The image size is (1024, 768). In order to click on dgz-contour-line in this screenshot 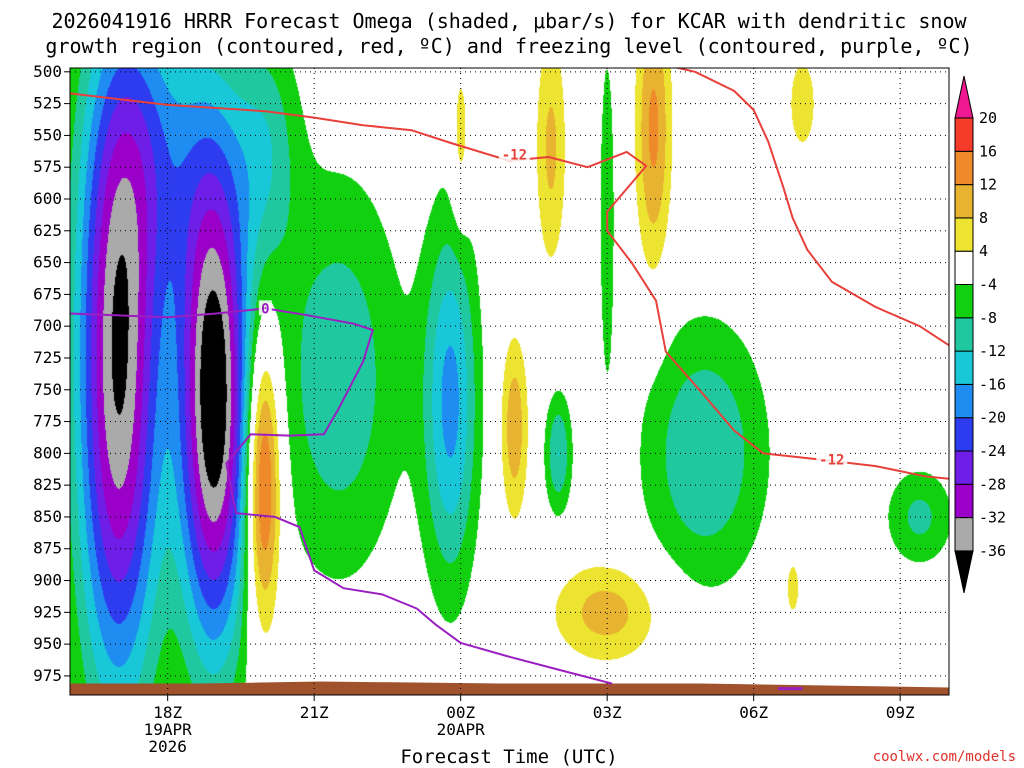, I will do `click(811, 207)`.